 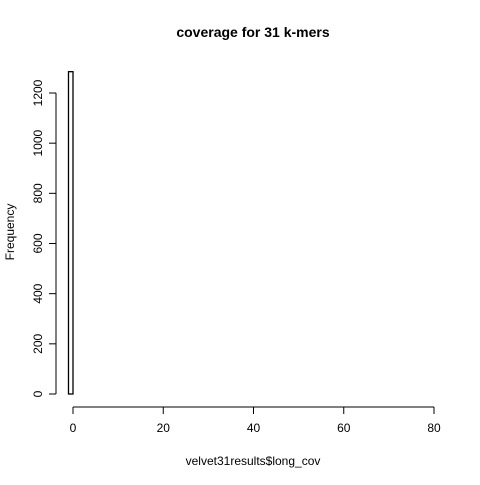 What do you see at coordinates (38, 344) in the screenshot?
I see `y-tick-label: 200` at bounding box center [38, 344].